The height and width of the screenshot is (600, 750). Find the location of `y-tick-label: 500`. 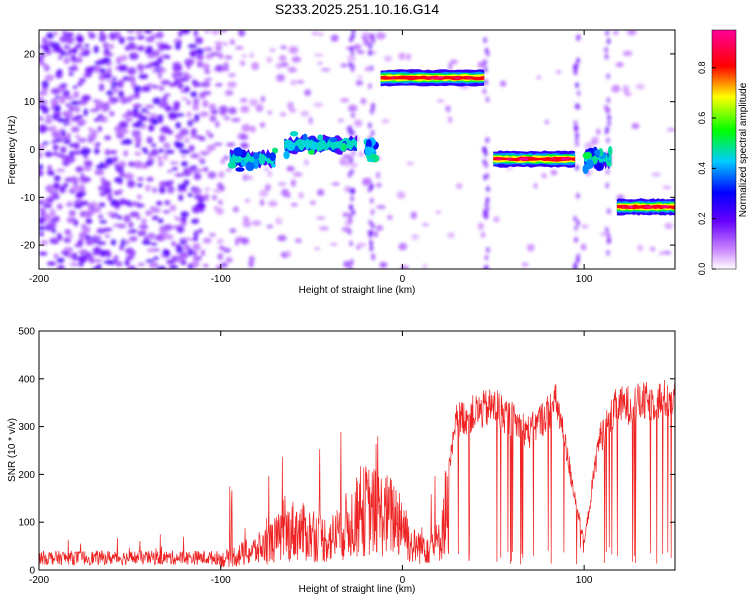

y-tick-label: 500 is located at coordinates (26, 332).